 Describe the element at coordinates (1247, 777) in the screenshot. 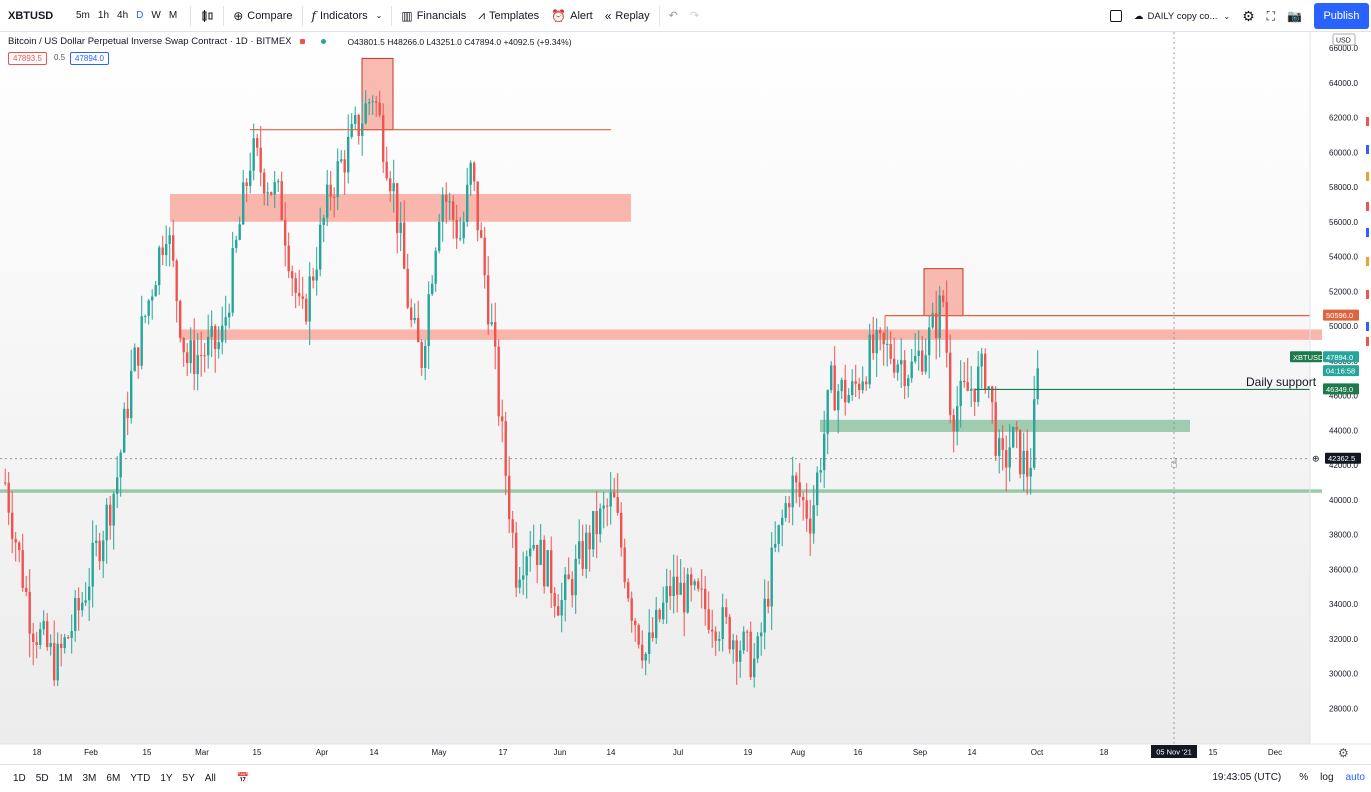

I see `utc-clock: 19:43:05 (UTC)` at that location.